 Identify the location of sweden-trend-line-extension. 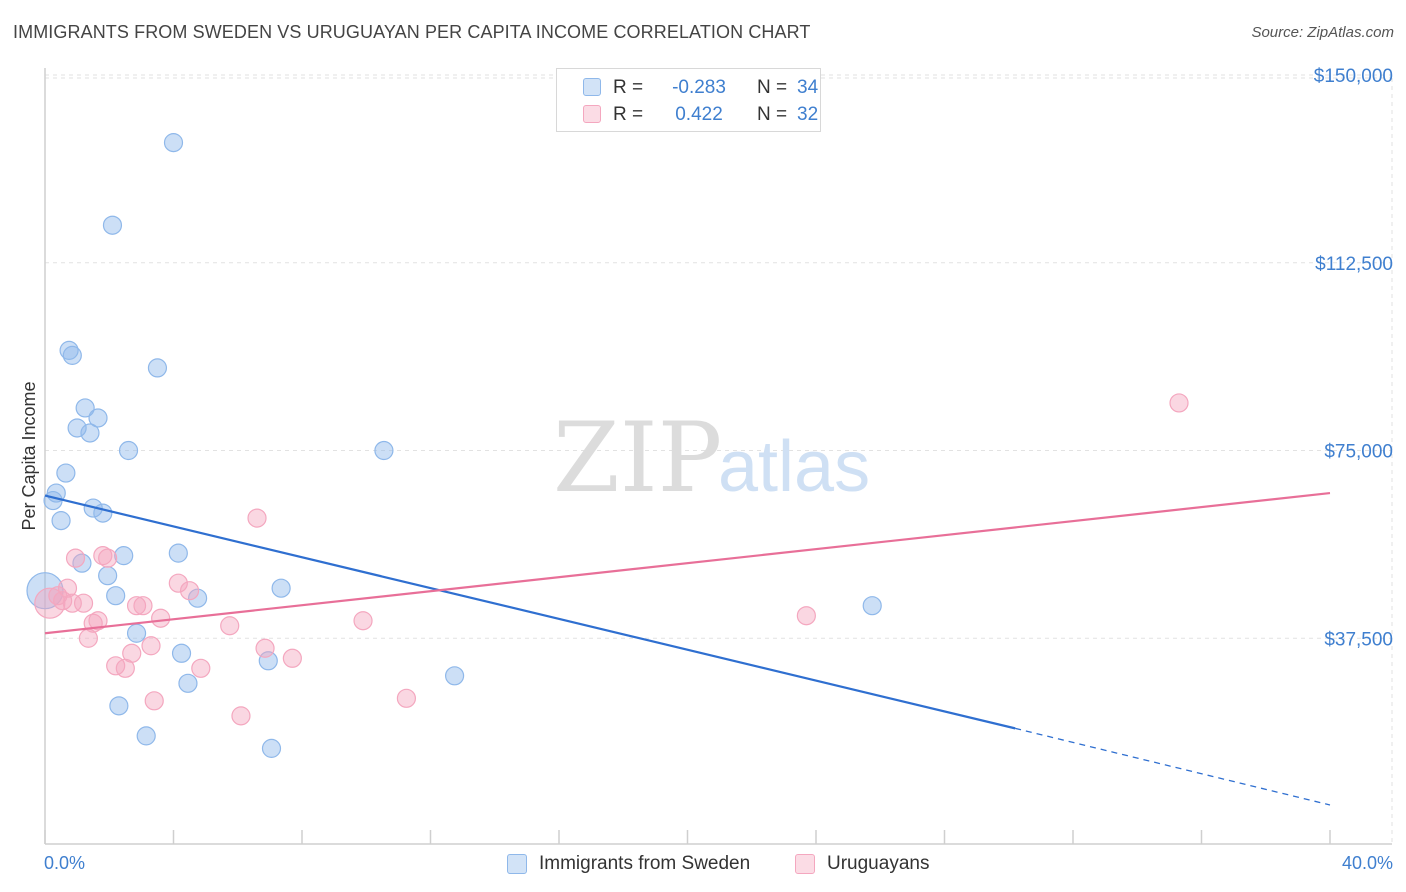
(1173, 766).